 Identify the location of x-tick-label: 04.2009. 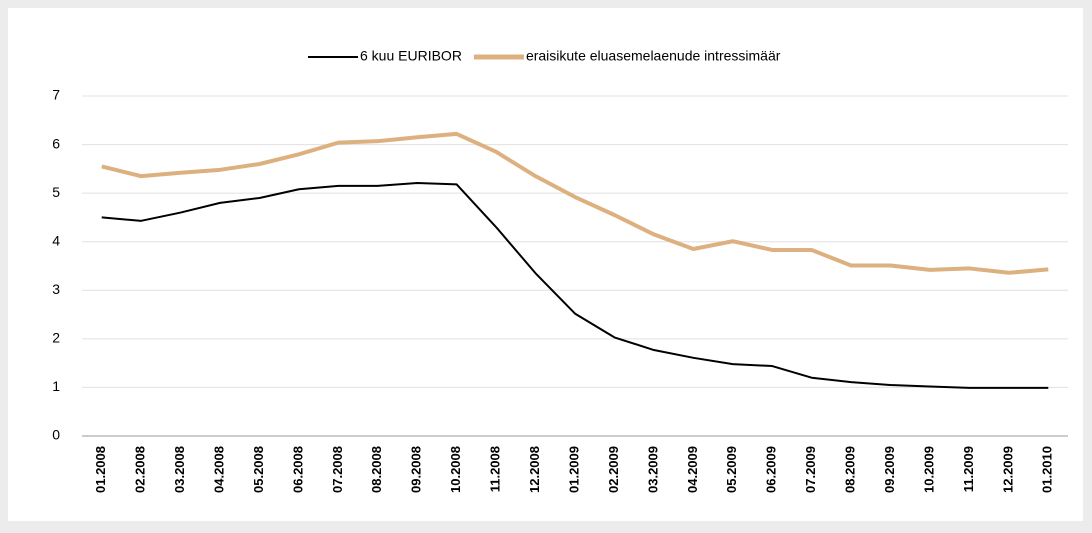
(692, 469).